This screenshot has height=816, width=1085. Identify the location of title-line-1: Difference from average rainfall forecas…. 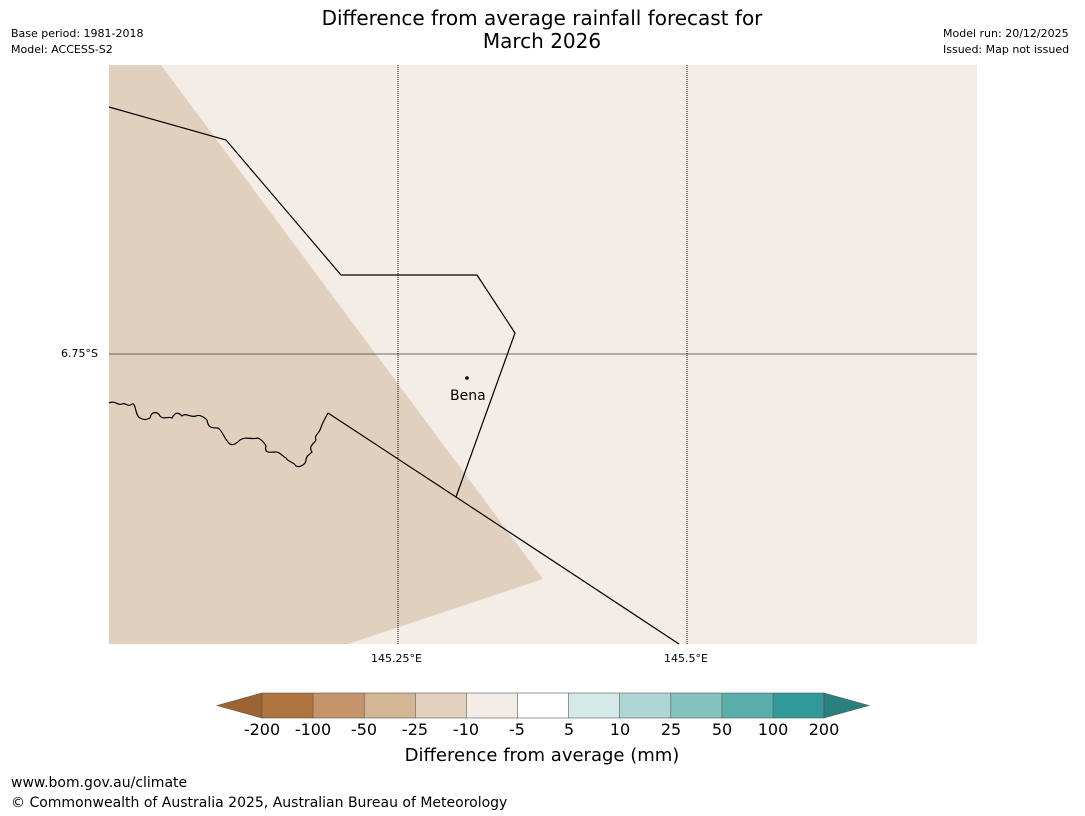
(542, 18).